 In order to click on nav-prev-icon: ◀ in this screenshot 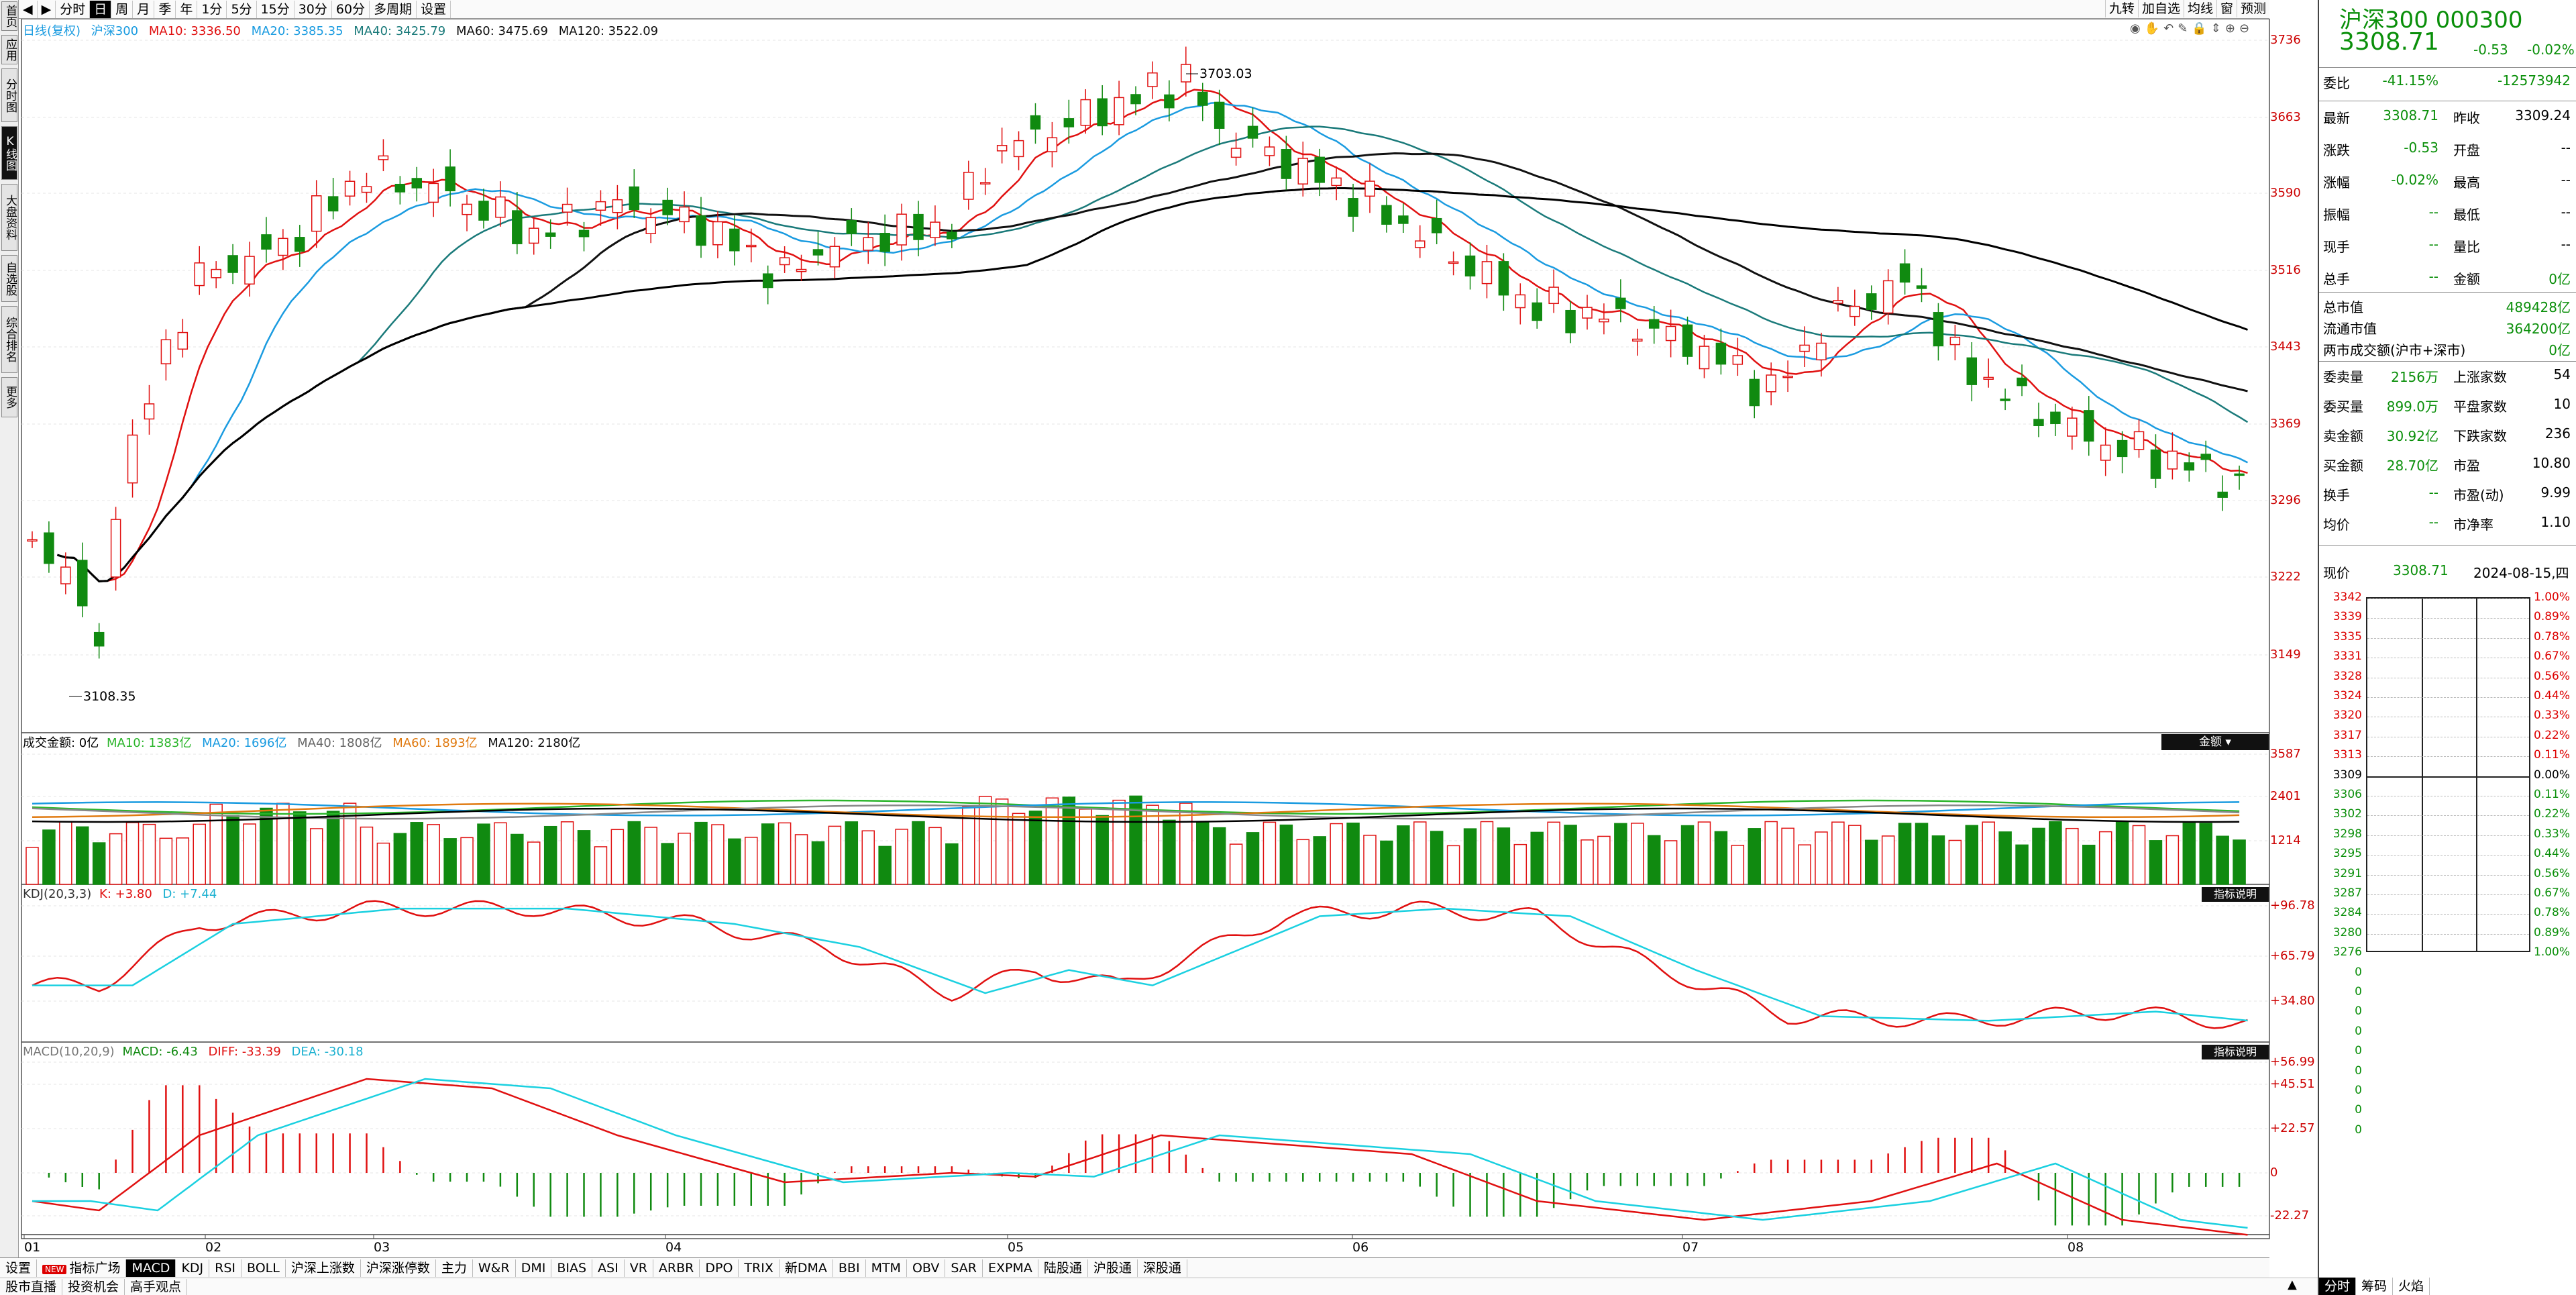, I will do `click(28, 9)`.